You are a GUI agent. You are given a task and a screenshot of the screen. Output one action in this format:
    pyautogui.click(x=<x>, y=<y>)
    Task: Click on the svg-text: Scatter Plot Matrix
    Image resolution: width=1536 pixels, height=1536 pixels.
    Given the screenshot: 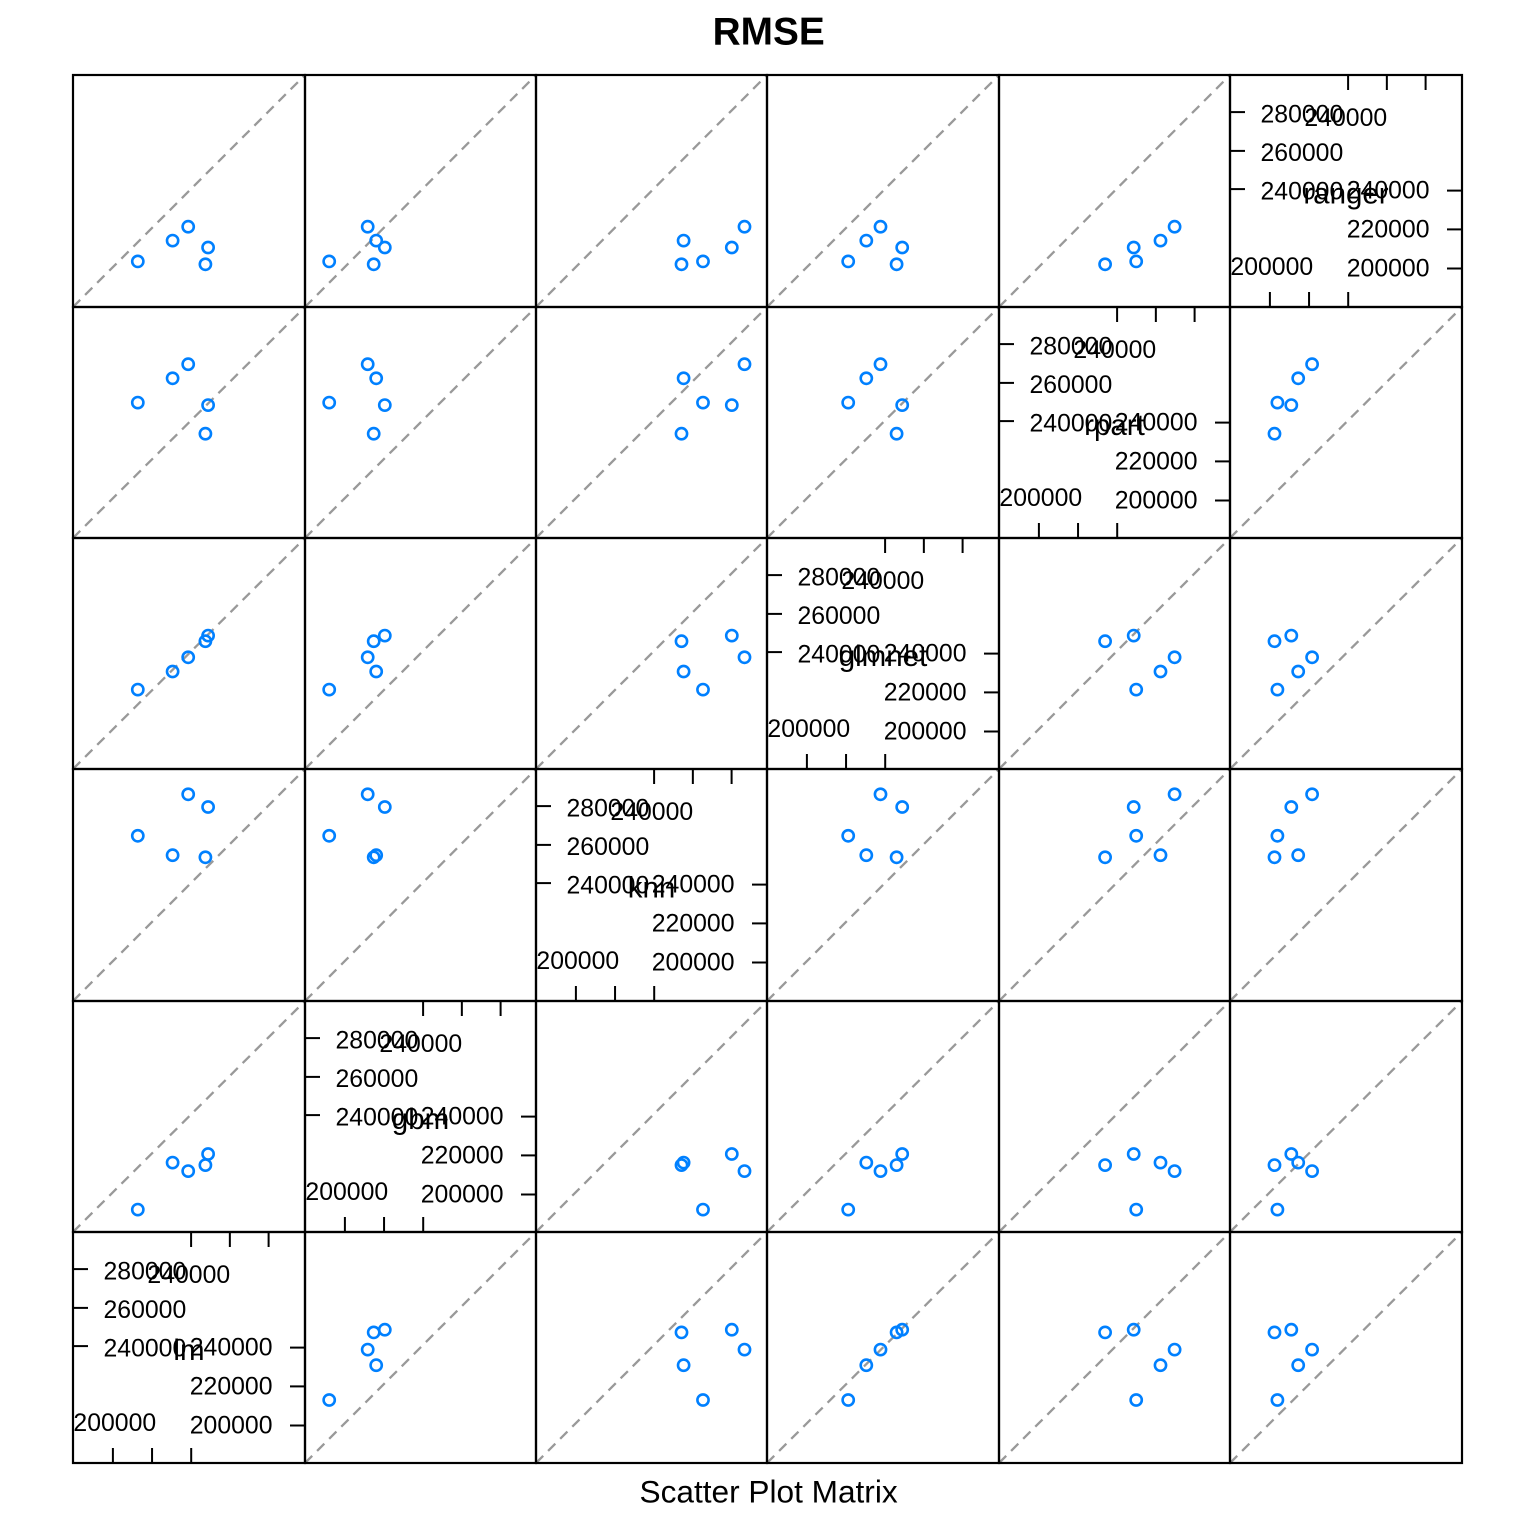 What is the action you would take?
    pyautogui.click(x=769, y=1492)
    